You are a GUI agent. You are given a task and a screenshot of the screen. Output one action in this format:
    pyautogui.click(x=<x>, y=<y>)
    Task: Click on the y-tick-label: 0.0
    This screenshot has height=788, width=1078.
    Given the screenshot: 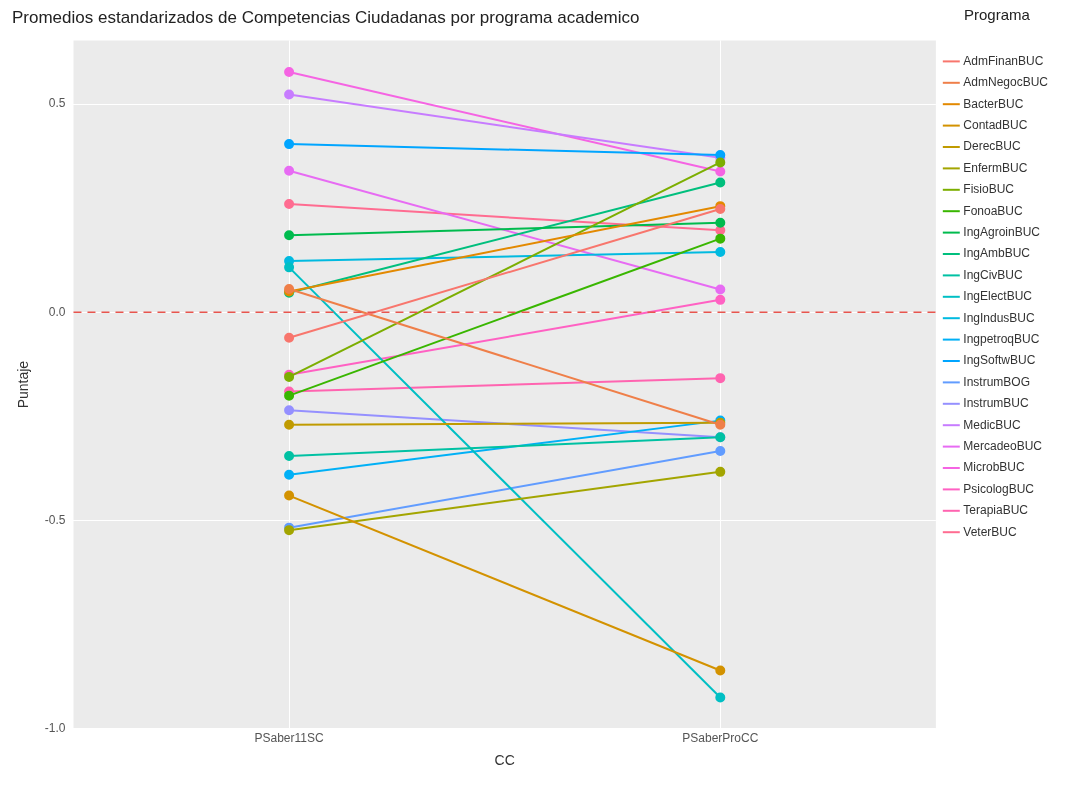 What is the action you would take?
    pyautogui.click(x=57, y=311)
    